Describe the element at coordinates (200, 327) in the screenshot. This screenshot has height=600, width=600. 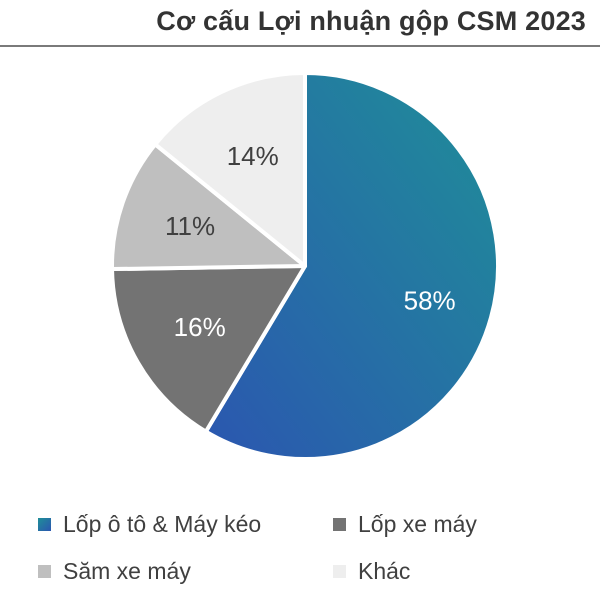
I see `data-label-2: 16%` at that location.